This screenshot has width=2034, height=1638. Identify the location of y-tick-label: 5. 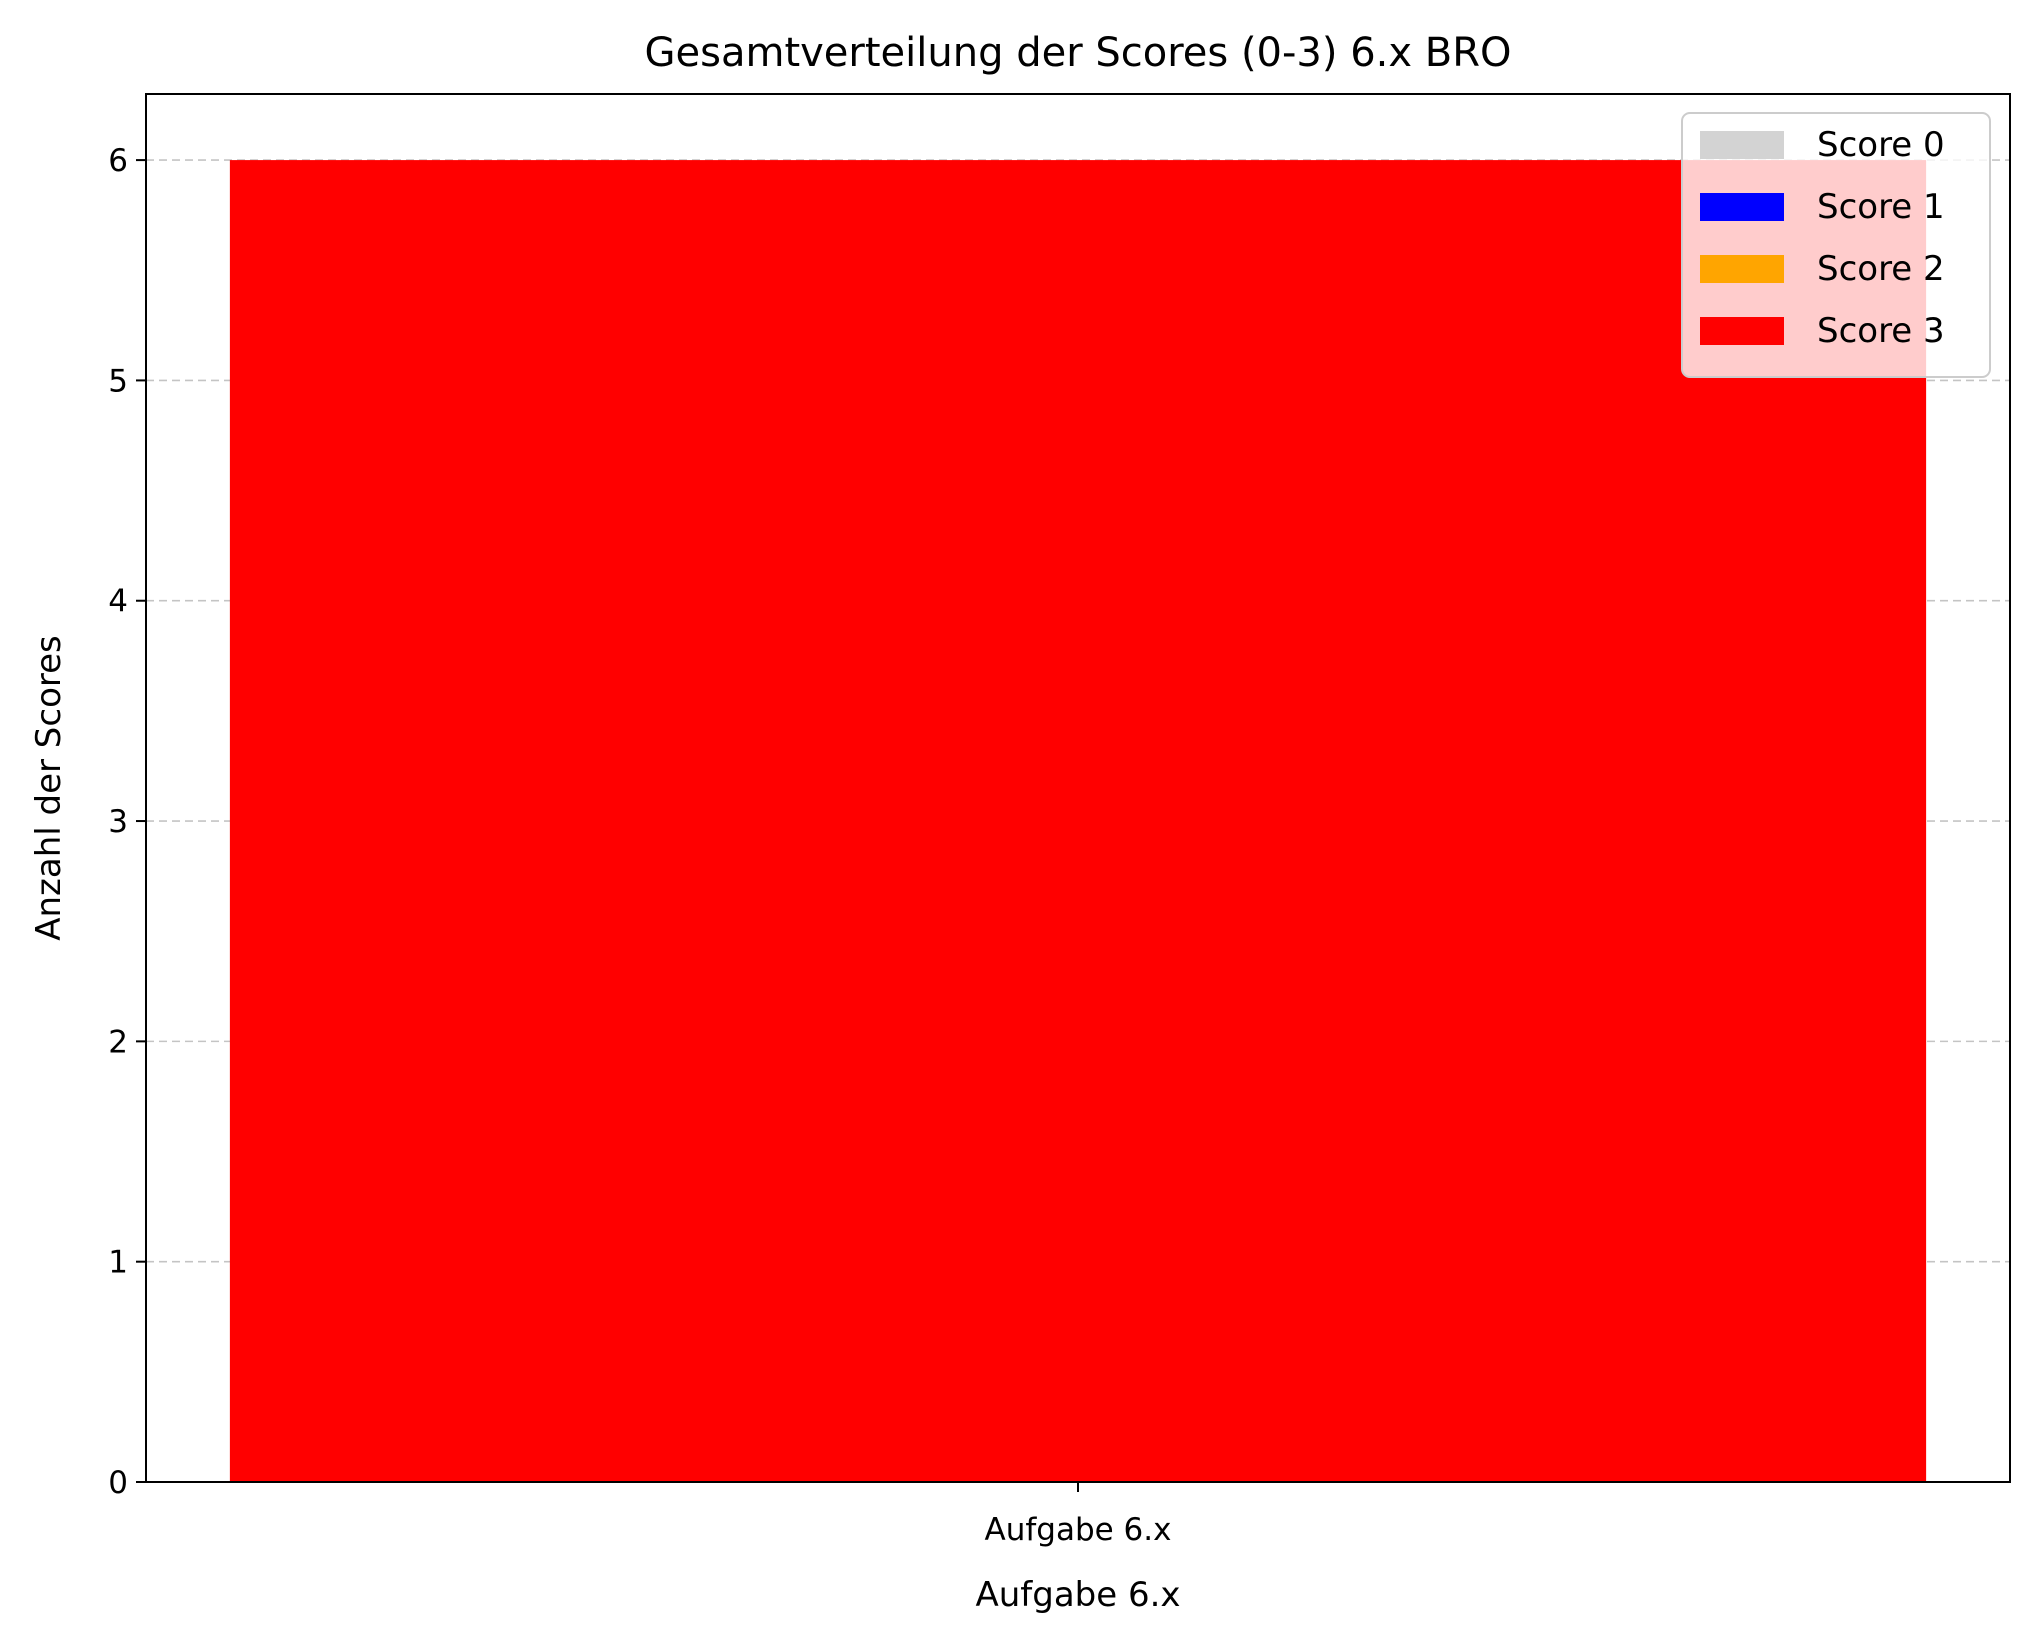
(118, 381).